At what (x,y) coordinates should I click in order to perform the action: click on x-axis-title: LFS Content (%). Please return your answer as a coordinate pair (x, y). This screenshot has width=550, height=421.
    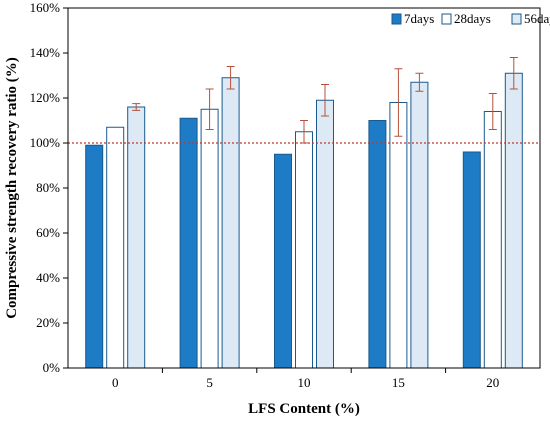
    Looking at the image, I should click on (304, 409).